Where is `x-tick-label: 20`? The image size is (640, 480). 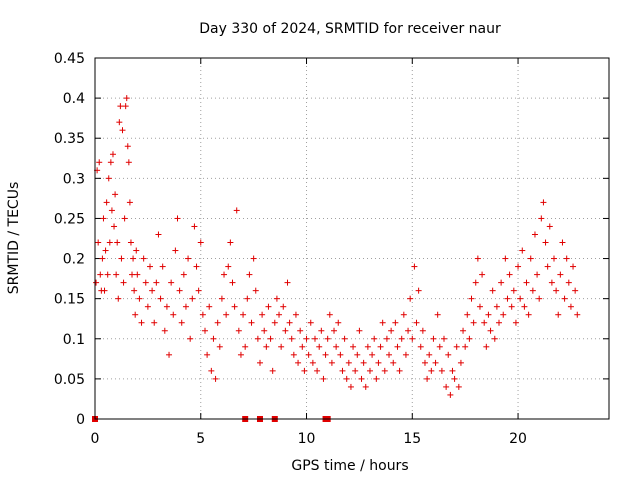 x-tick-label: 20 is located at coordinates (518, 439).